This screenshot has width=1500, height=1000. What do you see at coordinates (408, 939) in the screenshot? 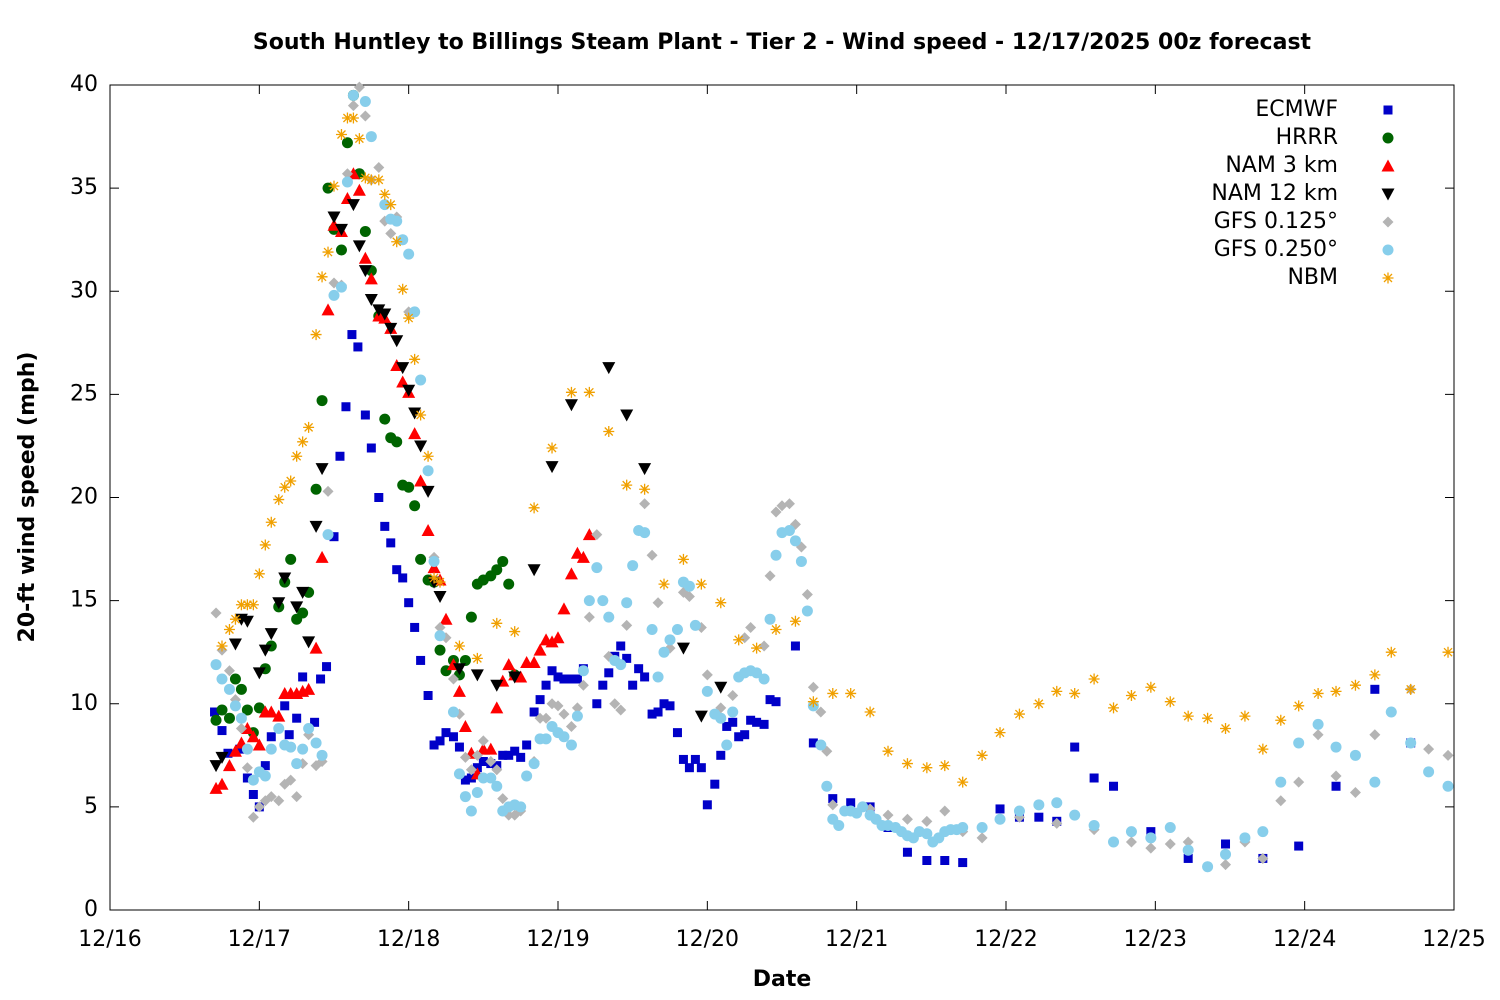
I see `x-tick-label: 12/18` at bounding box center [408, 939].